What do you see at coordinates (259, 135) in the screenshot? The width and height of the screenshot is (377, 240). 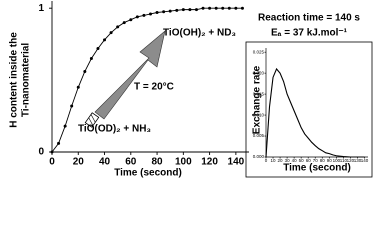 I see `y-tick-label: 0.005` at bounding box center [259, 135].